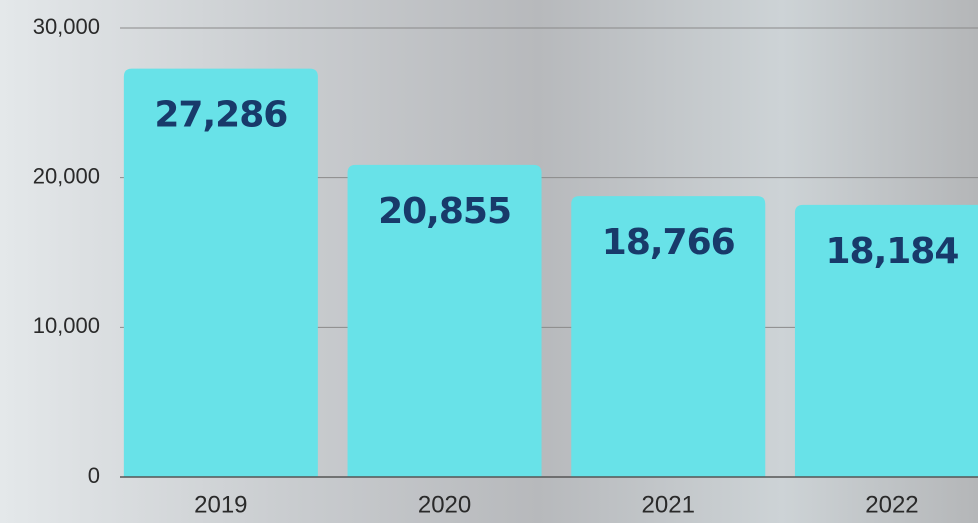  I want to click on value-label: 18,184, so click(891, 251).